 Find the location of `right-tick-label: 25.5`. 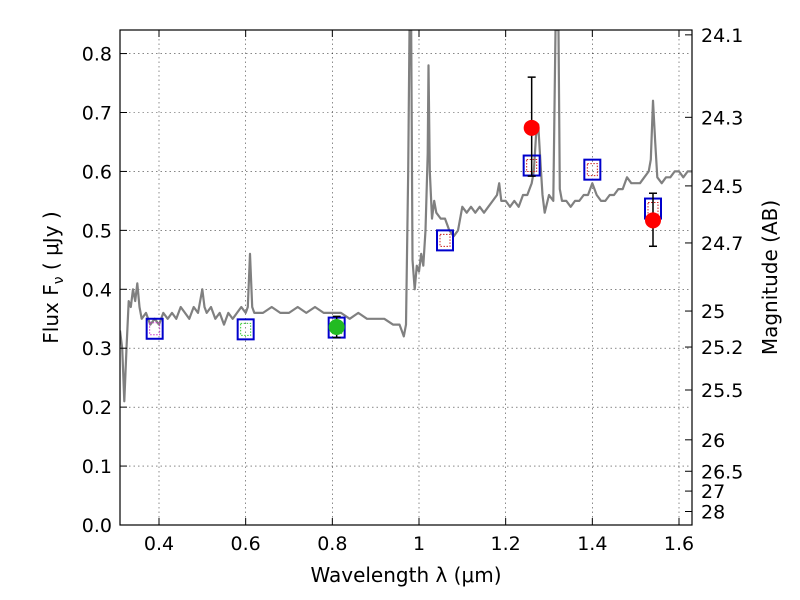

right-tick-label: 25.5 is located at coordinates (722, 391).